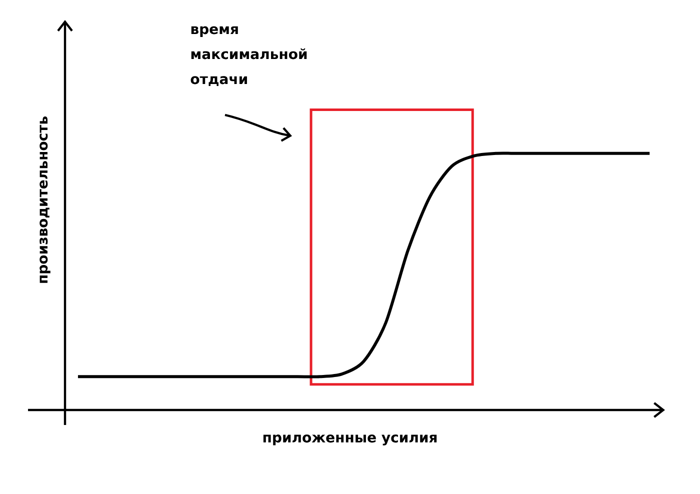  What do you see at coordinates (248, 56) in the screenshot?
I see `text: время максимальной отдачи` at bounding box center [248, 56].